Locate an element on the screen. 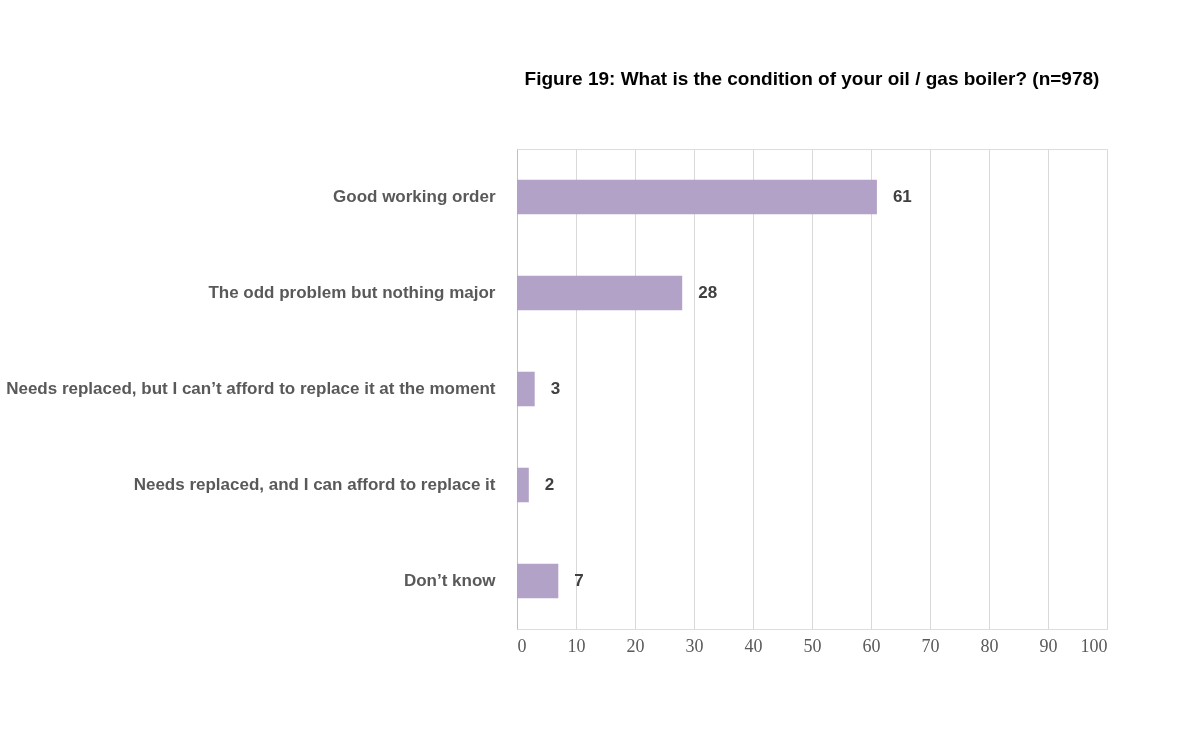 This screenshot has width=1179, height=752. x-tick-label: 80 is located at coordinates (989, 645).